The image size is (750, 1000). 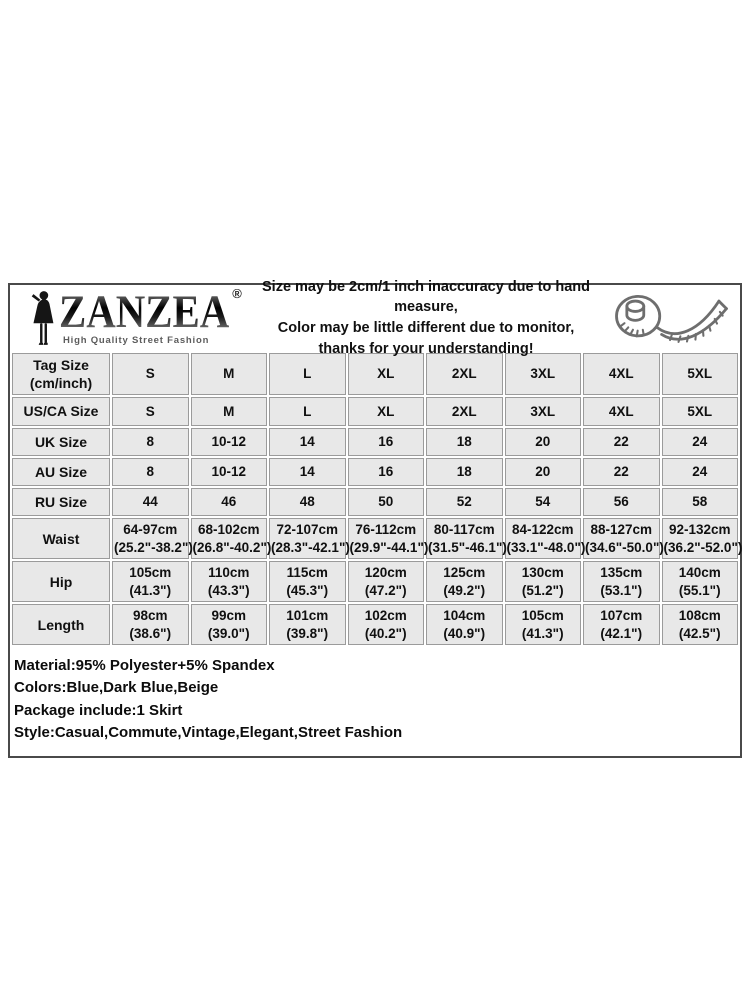 What do you see at coordinates (699, 625) in the screenshot?
I see `size-cell: 108cm (42.5")` at bounding box center [699, 625].